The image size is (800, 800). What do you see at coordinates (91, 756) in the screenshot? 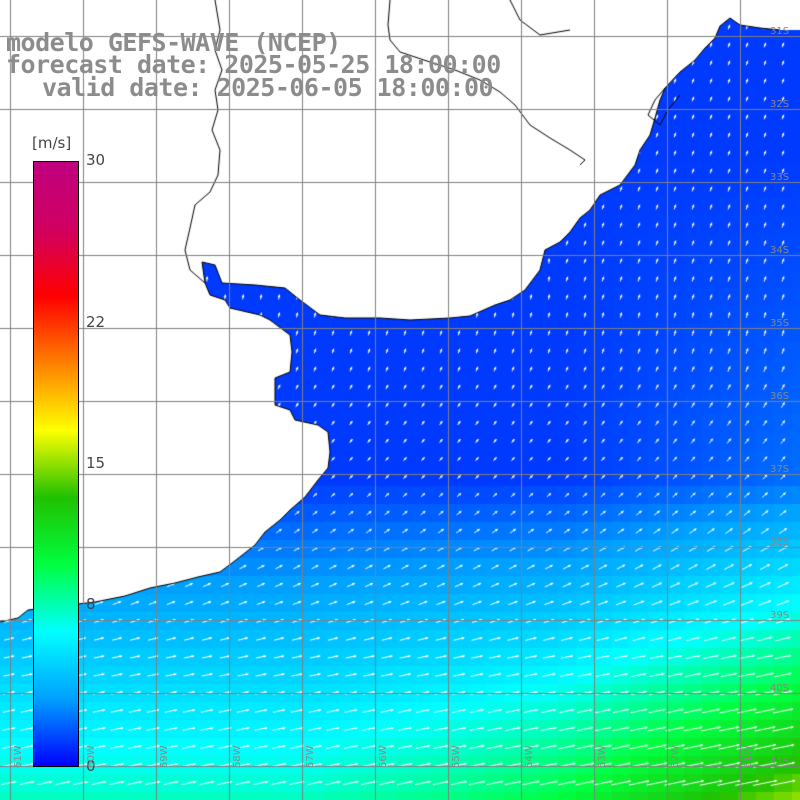
I see `longitude-label: 60W` at bounding box center [91, 756].